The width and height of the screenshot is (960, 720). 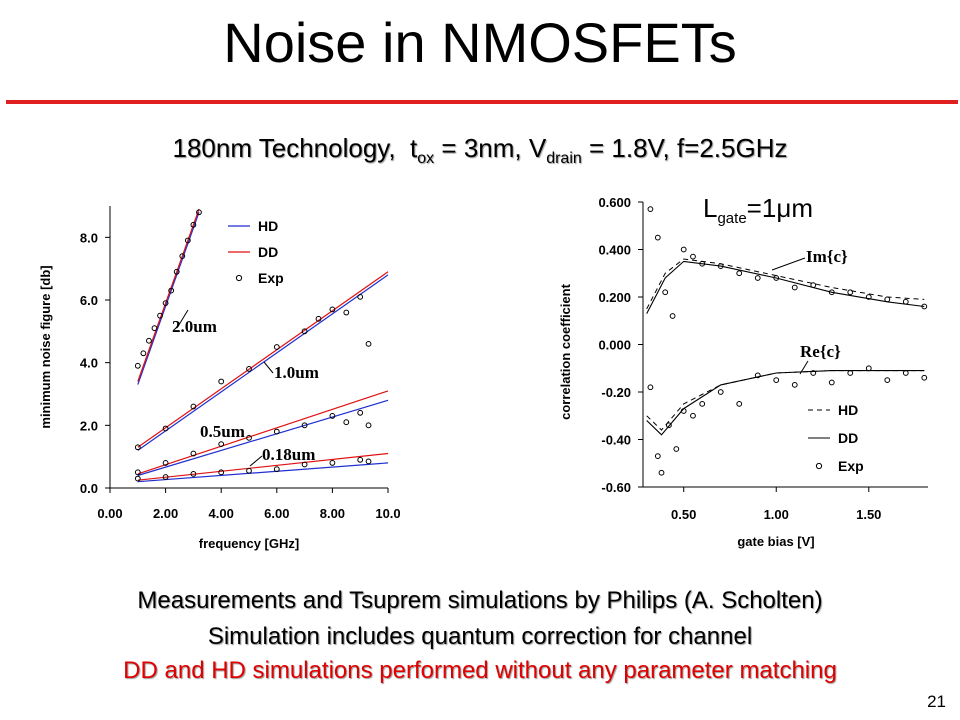 I want to click on subtitle-t-sub: ox, so click(x=426, y=159).